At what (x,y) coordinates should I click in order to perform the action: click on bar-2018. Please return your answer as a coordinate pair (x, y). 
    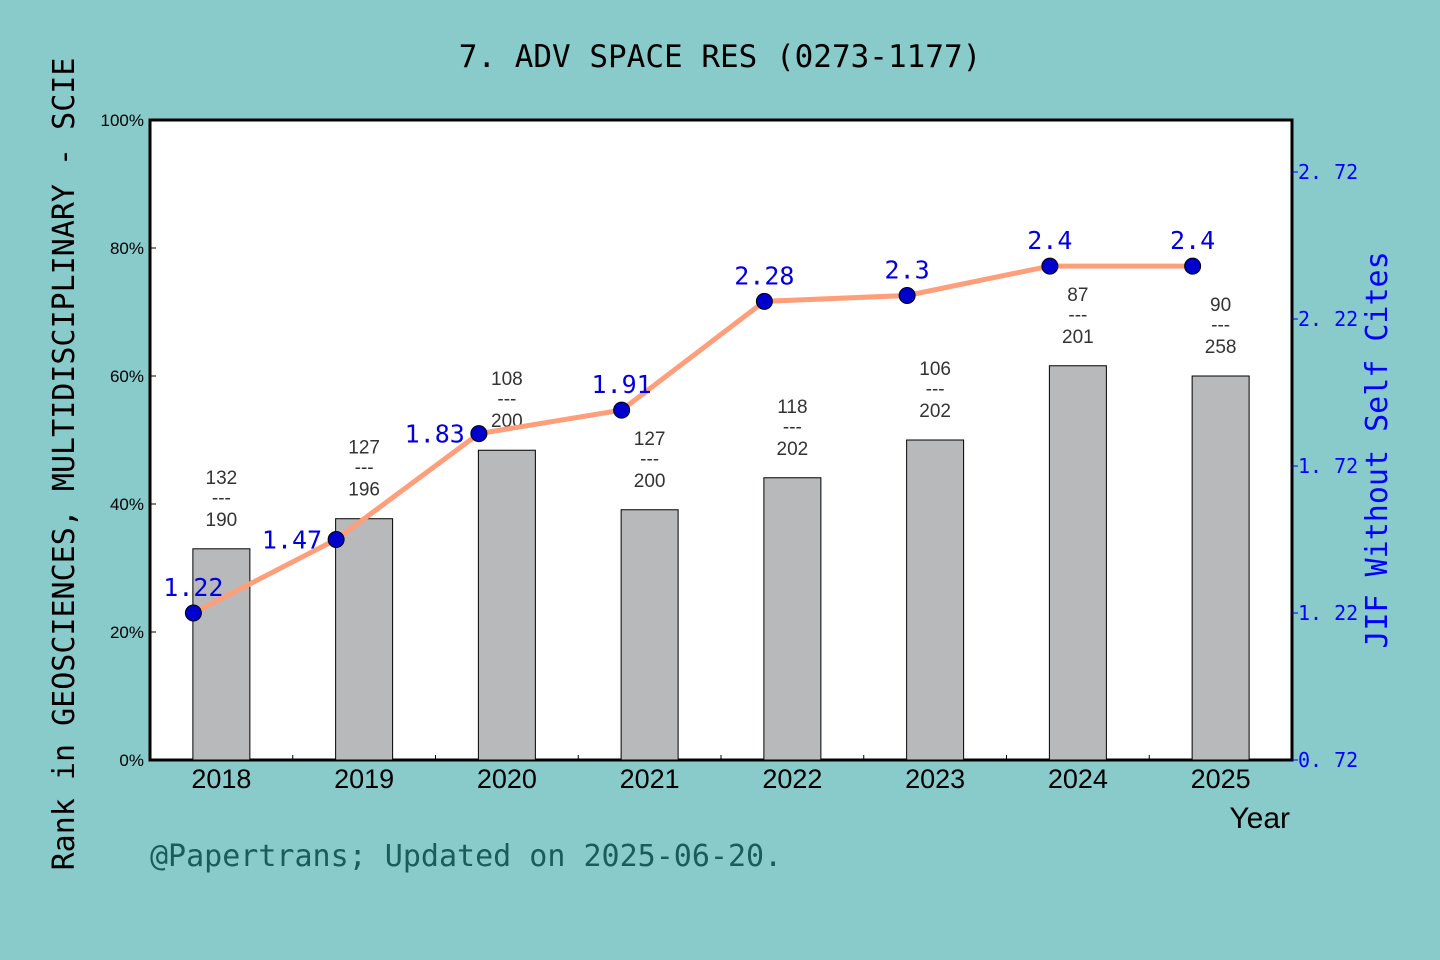
    Looking at the image, I should click on (221, 654).